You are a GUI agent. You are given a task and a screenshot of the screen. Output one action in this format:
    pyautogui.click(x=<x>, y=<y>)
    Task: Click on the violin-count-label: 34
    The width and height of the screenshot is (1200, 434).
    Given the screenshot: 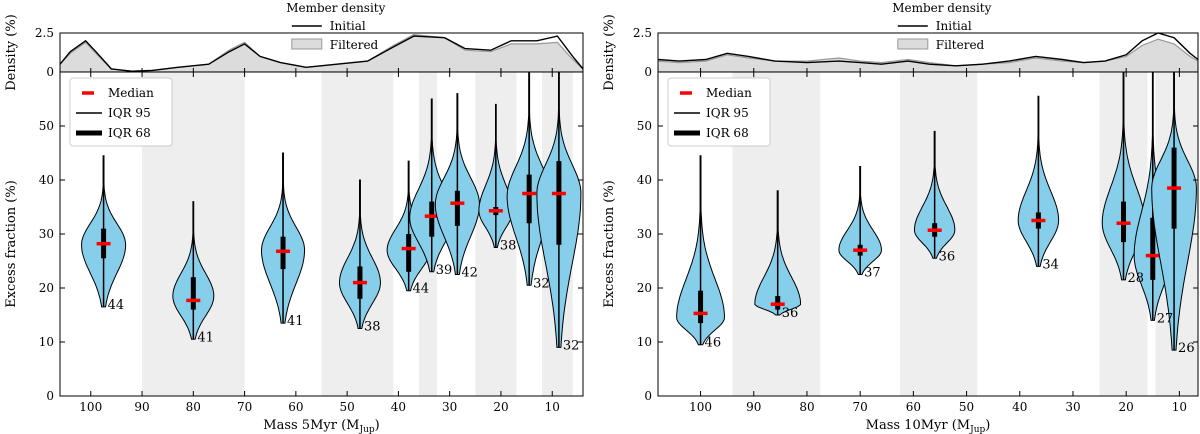 What is the action you would take?
    pyautogui.click(x=1050, y=264)
    